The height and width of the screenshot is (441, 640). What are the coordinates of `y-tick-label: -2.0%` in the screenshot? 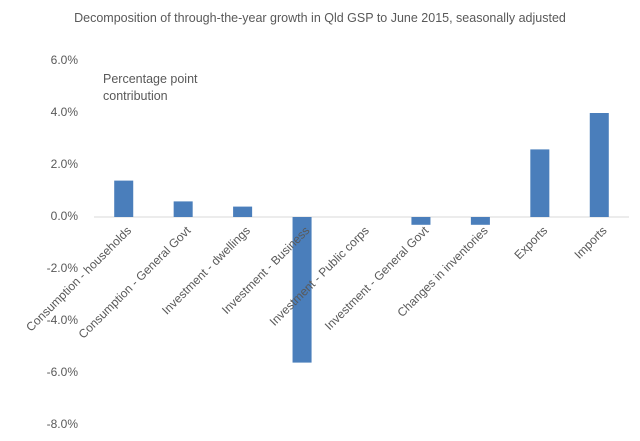 It's located at (63, 268).